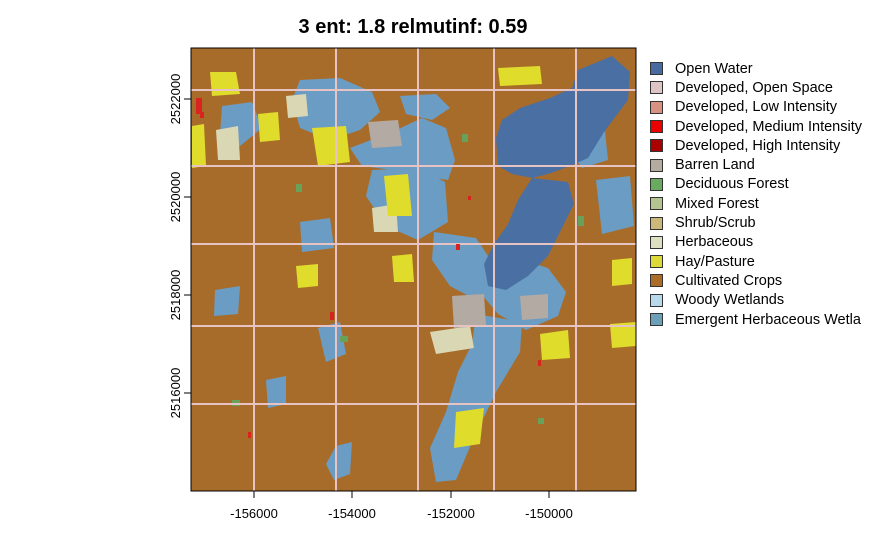  I want to click on y-tick-label: 2520000, so click(175, 197).